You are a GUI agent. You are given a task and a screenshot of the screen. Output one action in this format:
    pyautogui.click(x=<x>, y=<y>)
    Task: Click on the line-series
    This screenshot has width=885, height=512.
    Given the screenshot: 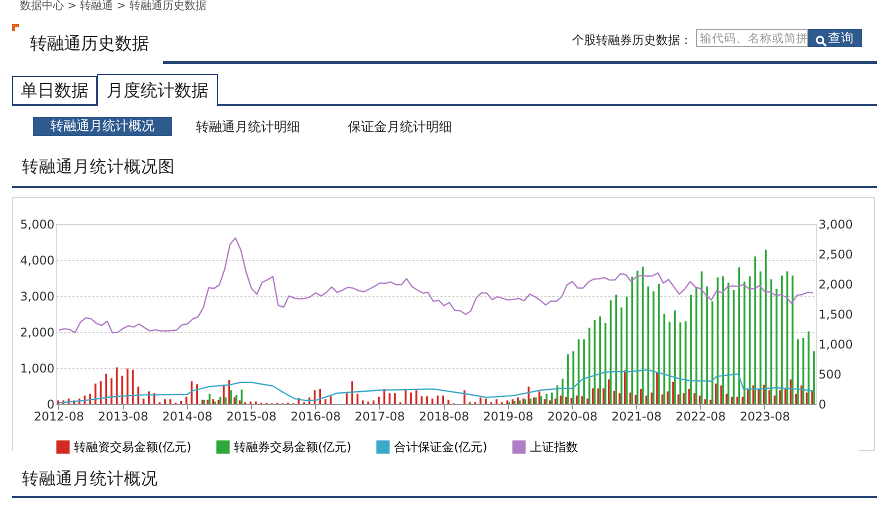 What is the action you would take?
    pyautogui.click(x=436, y=386)
    